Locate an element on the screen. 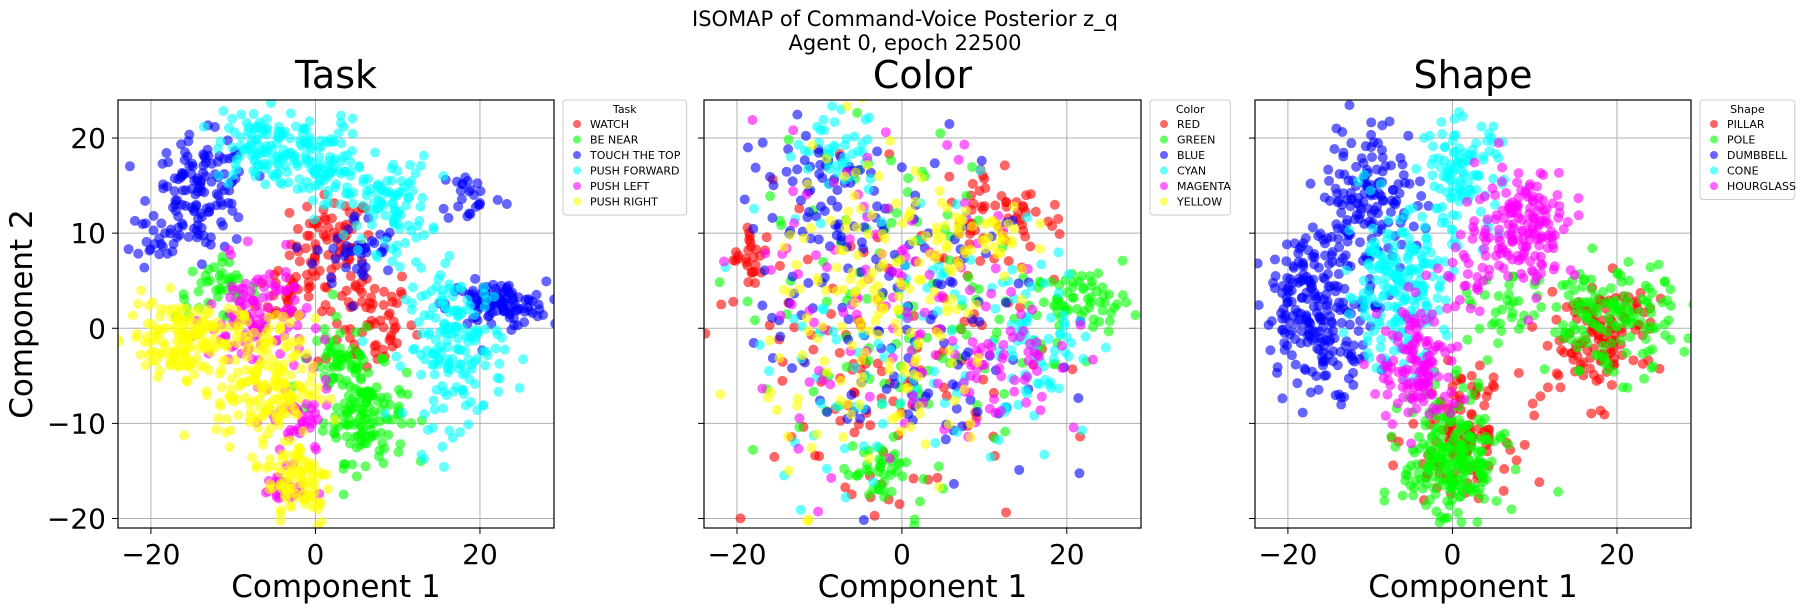  x-tick-label: 0 is located at coordinates (902, 554).